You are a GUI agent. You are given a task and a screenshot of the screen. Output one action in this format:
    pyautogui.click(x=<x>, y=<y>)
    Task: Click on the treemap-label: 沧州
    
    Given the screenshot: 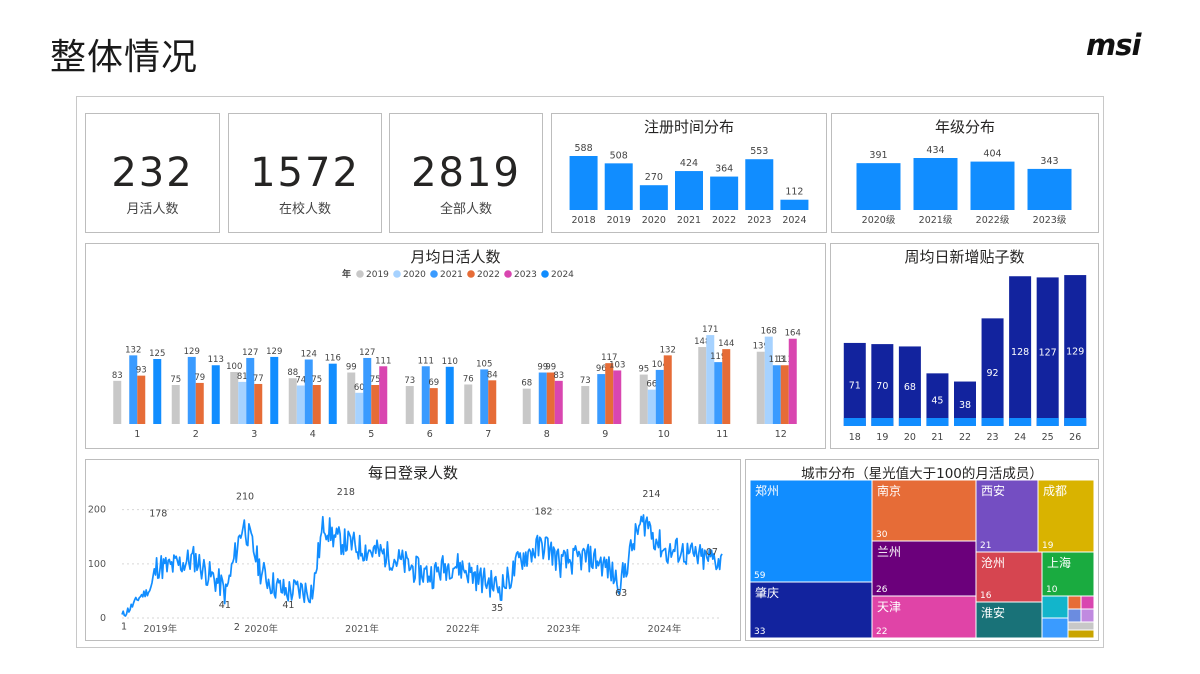 What is the action you would take?
    pyautogui.click(x=993, y=562)
    